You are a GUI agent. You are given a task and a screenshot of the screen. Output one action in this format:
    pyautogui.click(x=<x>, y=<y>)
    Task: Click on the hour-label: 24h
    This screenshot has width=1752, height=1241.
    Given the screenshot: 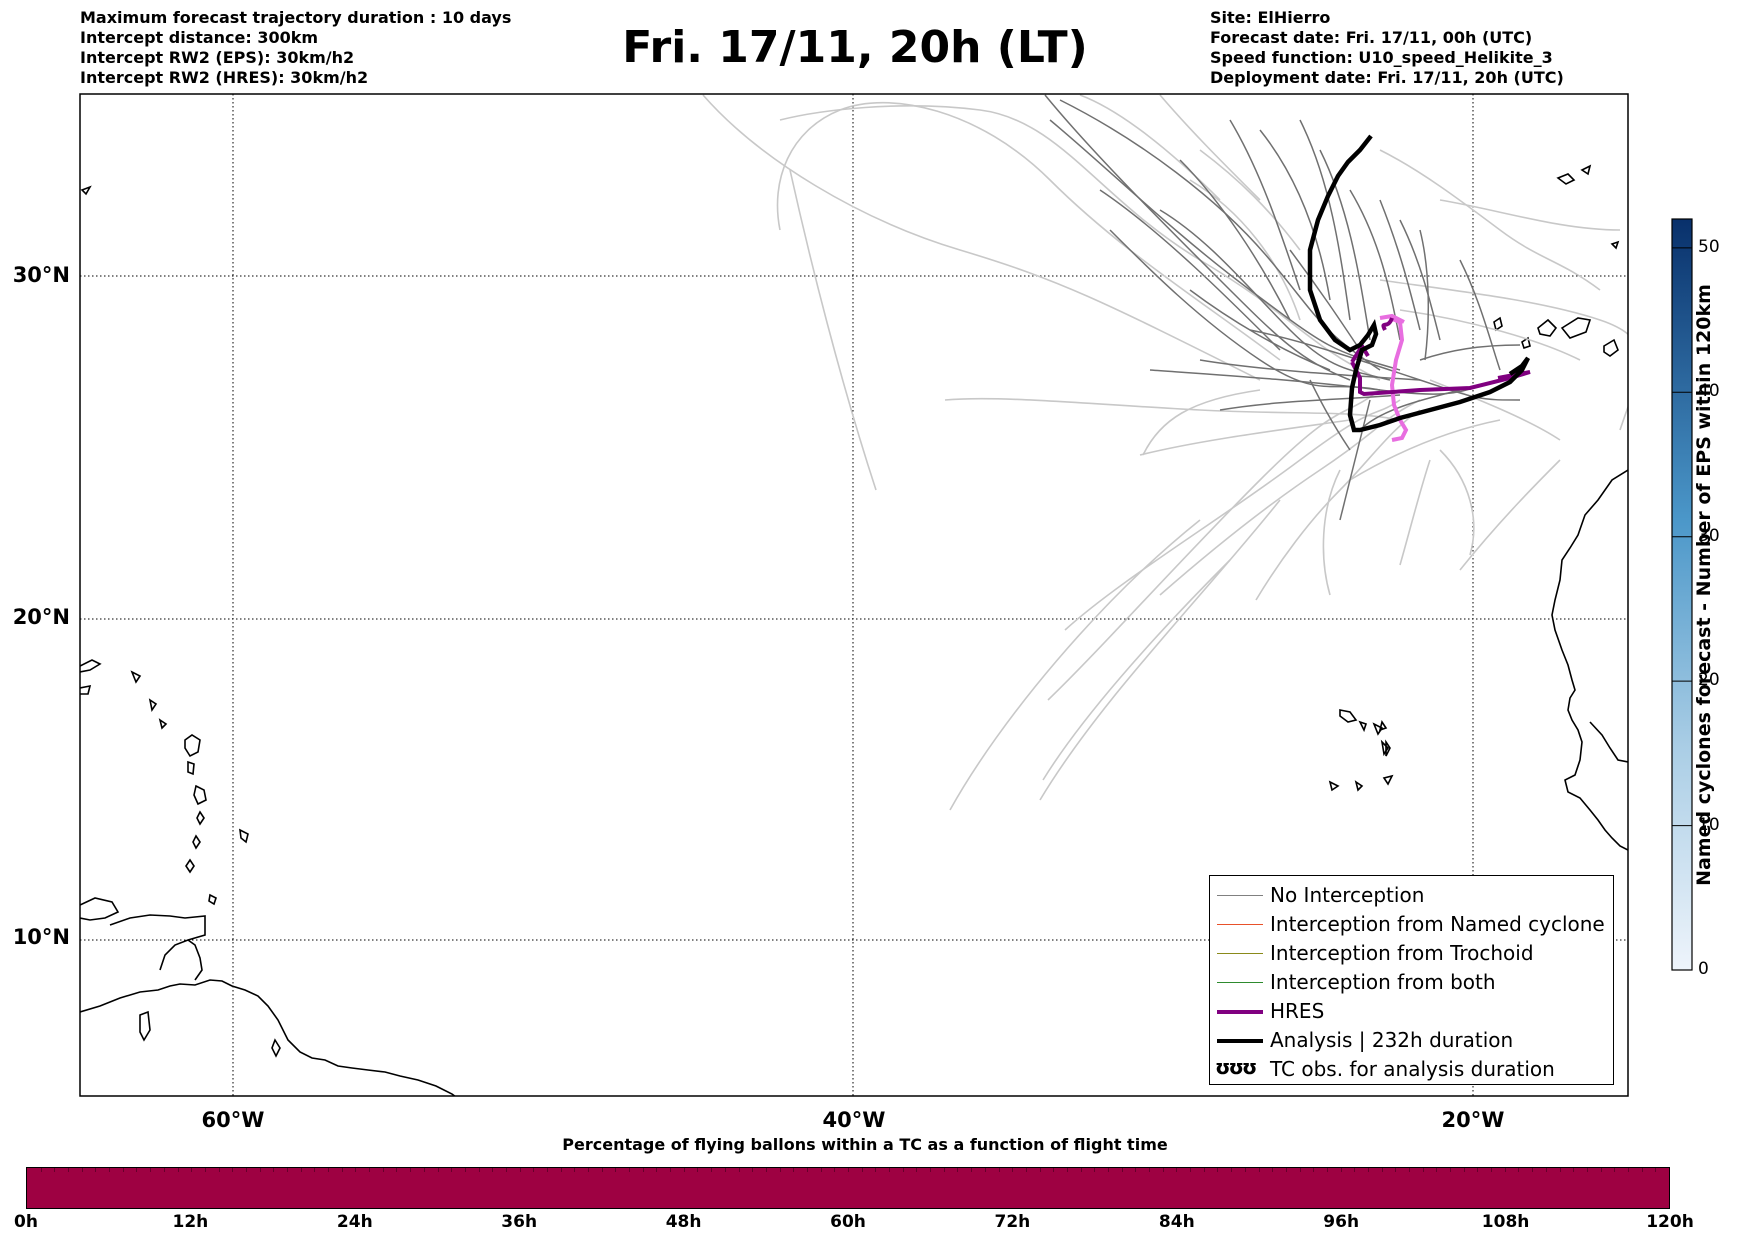 What is the action you would take?
    pyautogui.click(x=354, y=1222)
    